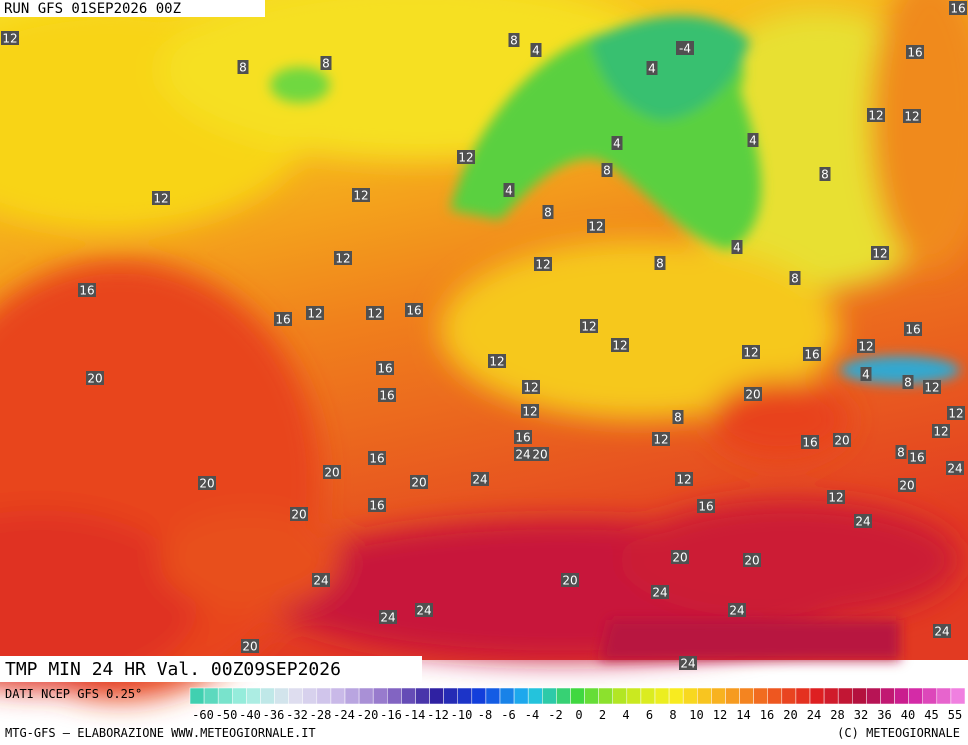 The image size is (968, 745). What do you see at coordinates (508, 715) in the screenshot?
I see `legend-tick-label: -6` at bounding box center [508, 715].